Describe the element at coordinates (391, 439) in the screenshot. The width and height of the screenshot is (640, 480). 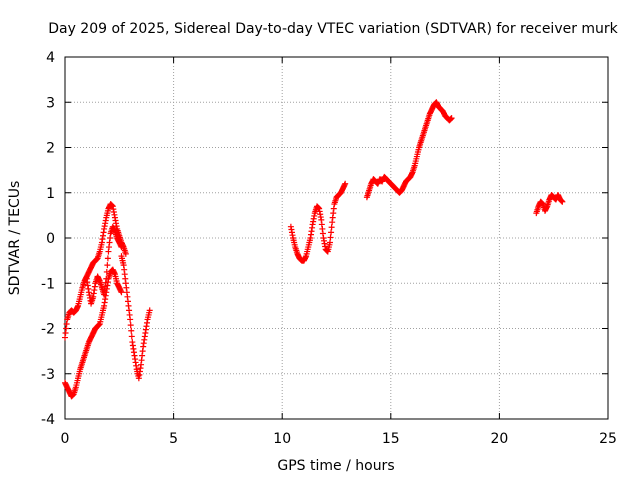
I see `x-tick-label: 15` at that location.